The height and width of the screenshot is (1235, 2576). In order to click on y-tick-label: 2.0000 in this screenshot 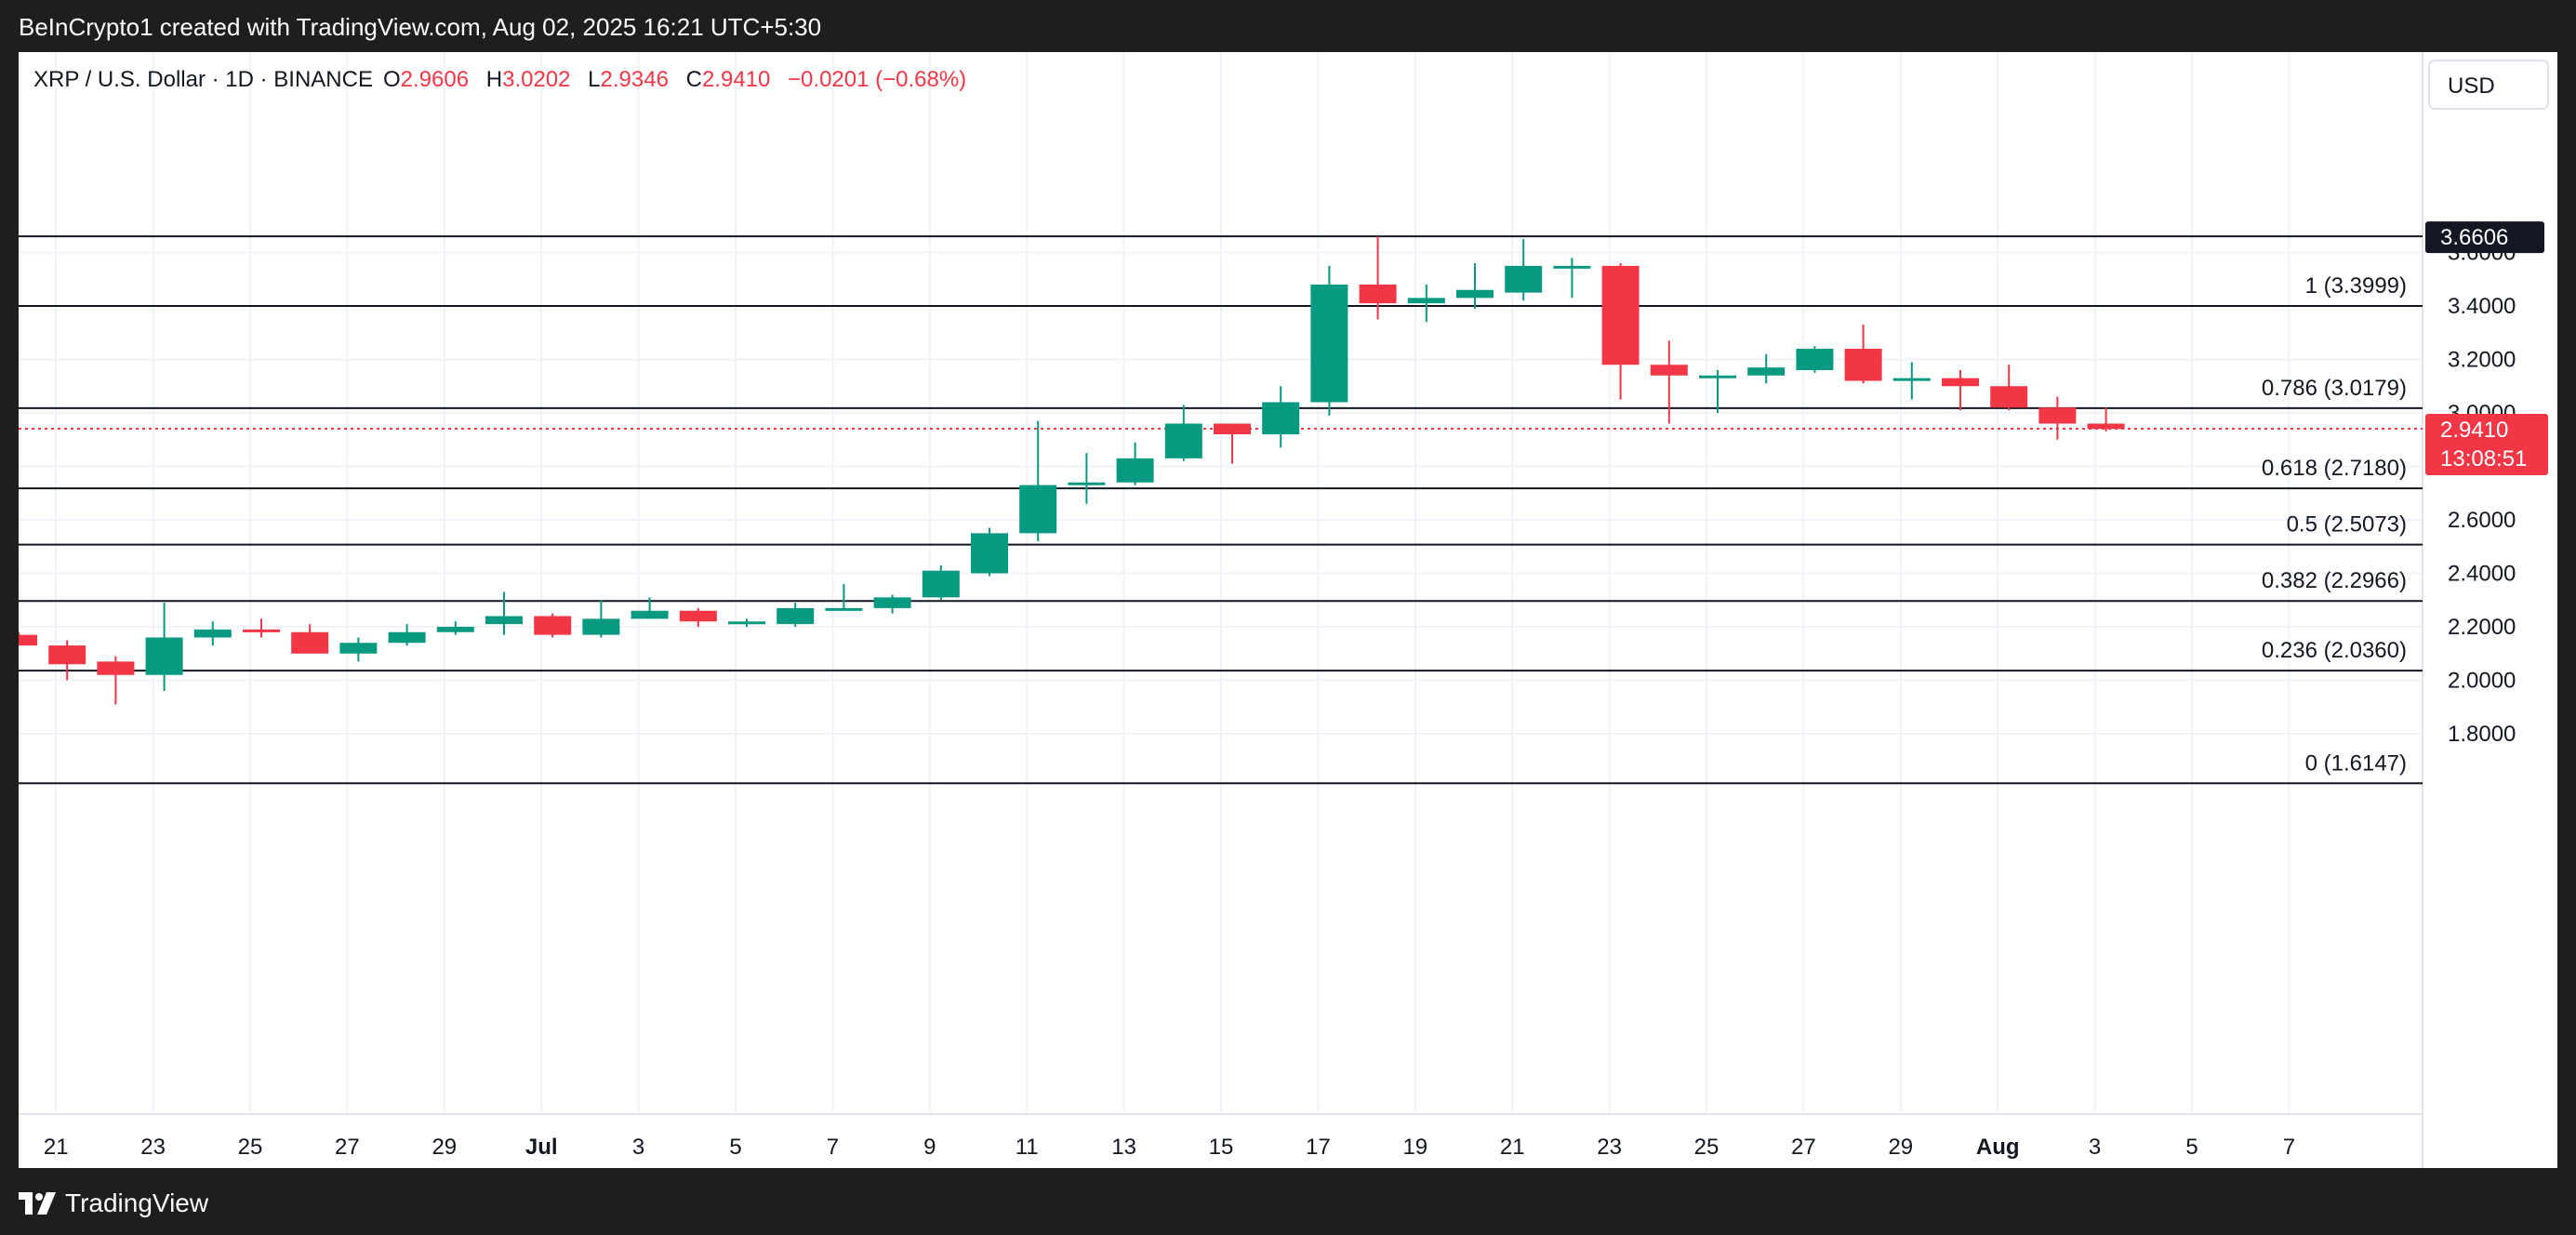, I will do `click(2482, 681)`.